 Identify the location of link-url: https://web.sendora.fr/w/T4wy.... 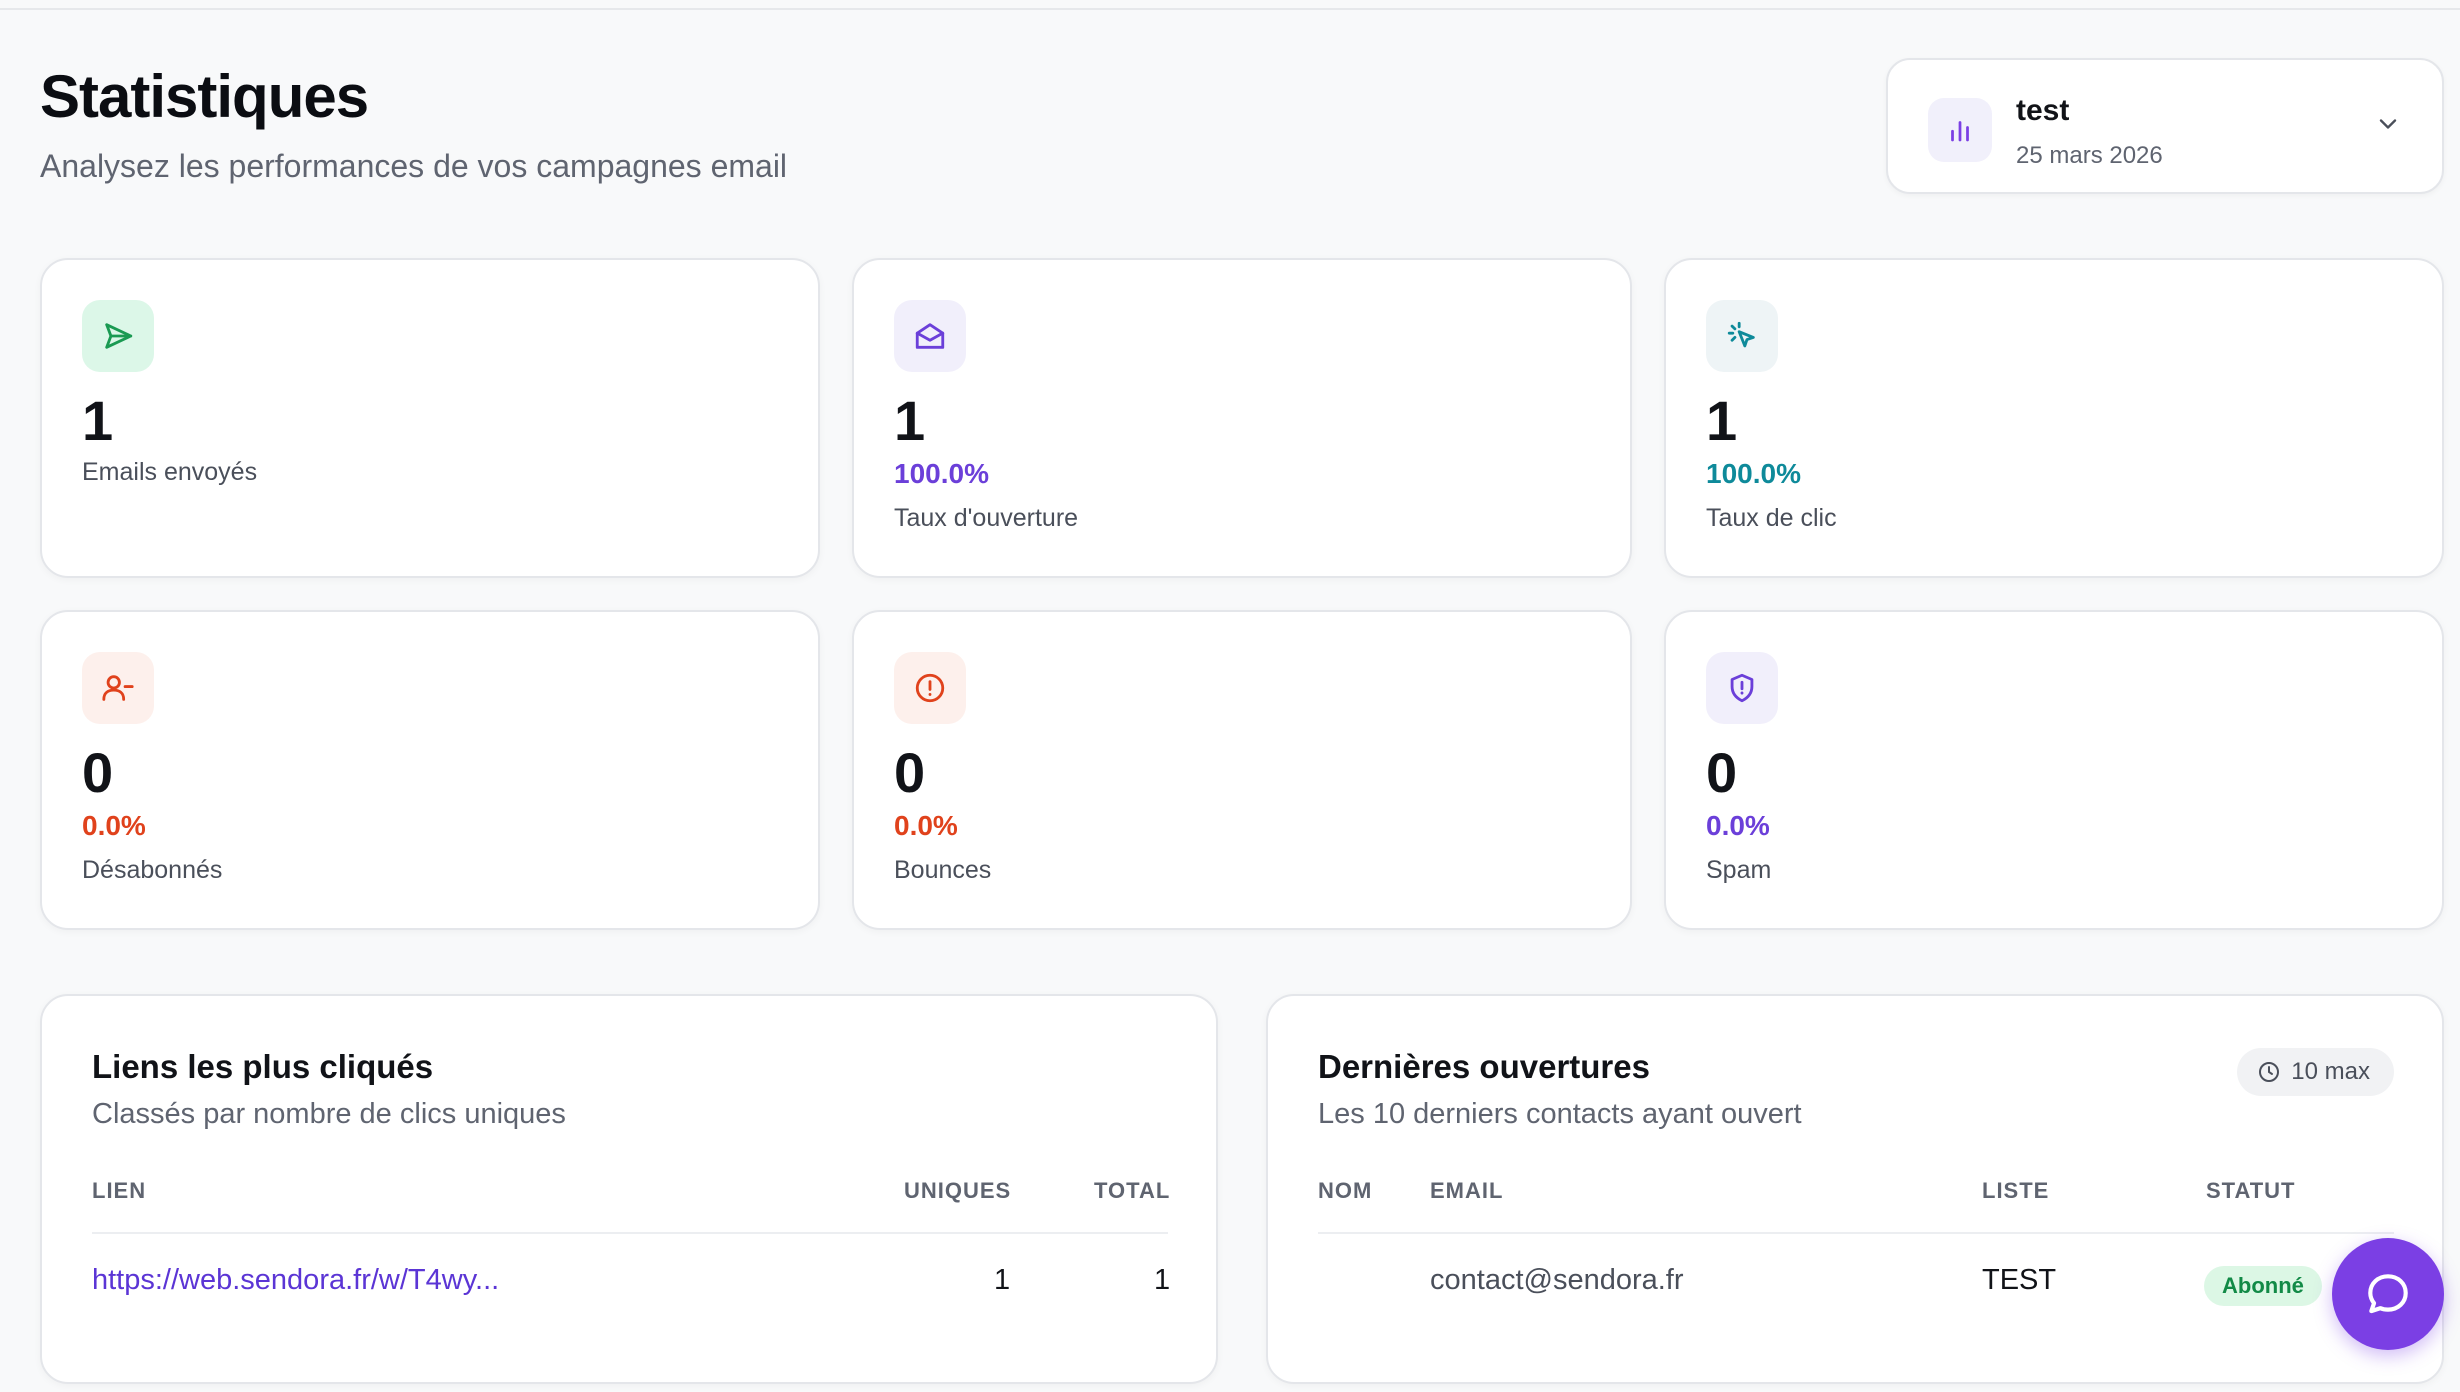
(296, 1280).